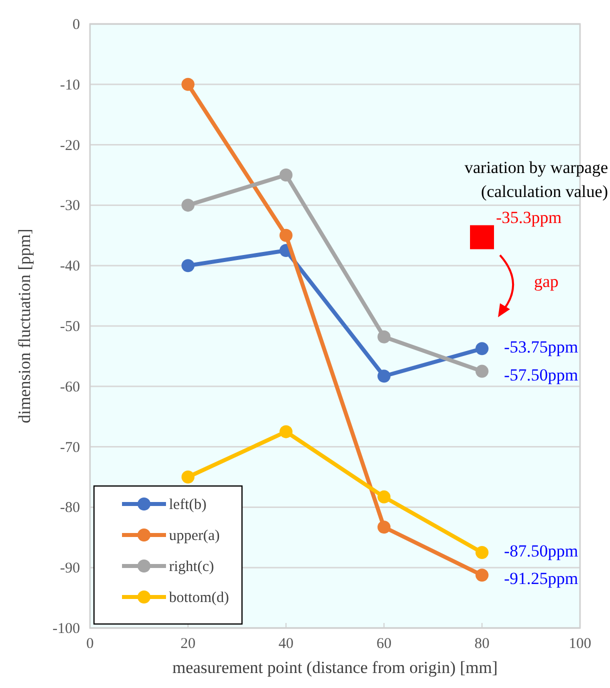  I want to click on y-axis-title: dimension fluctuation [ppm], so click(24, 326).